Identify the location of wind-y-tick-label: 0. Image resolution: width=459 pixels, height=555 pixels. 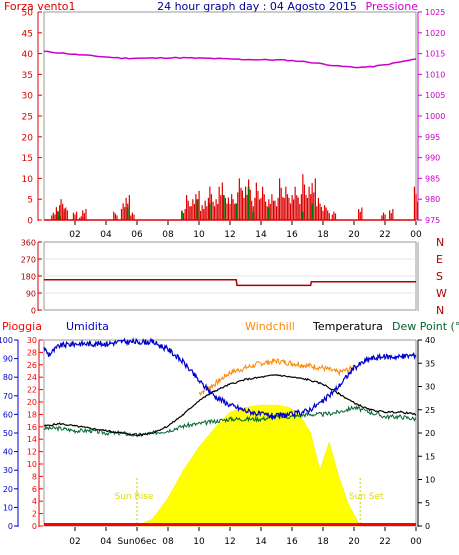
(30, 222).